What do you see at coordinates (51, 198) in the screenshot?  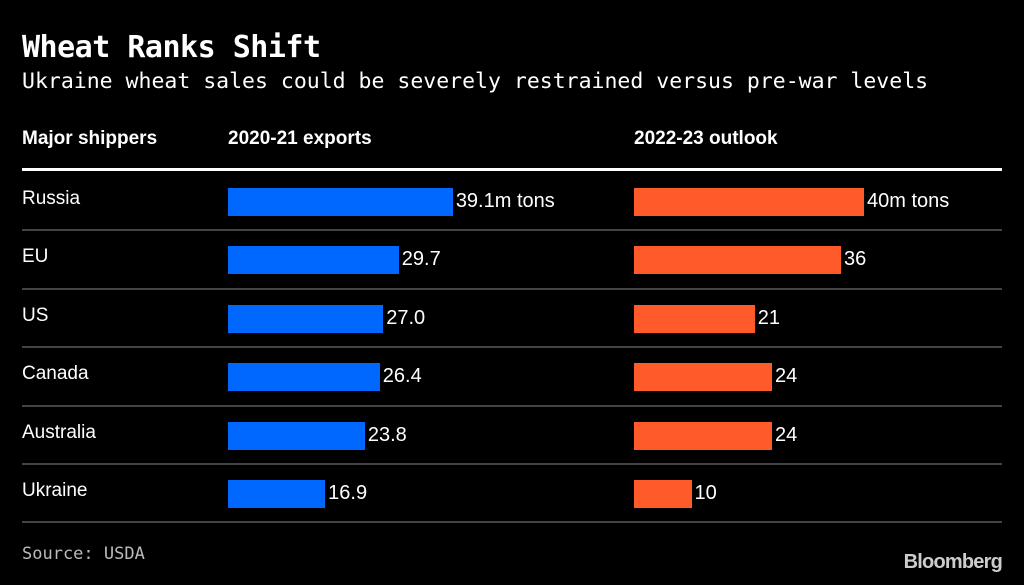 I see `row-label: Russia` at bounding box center [51, 198].